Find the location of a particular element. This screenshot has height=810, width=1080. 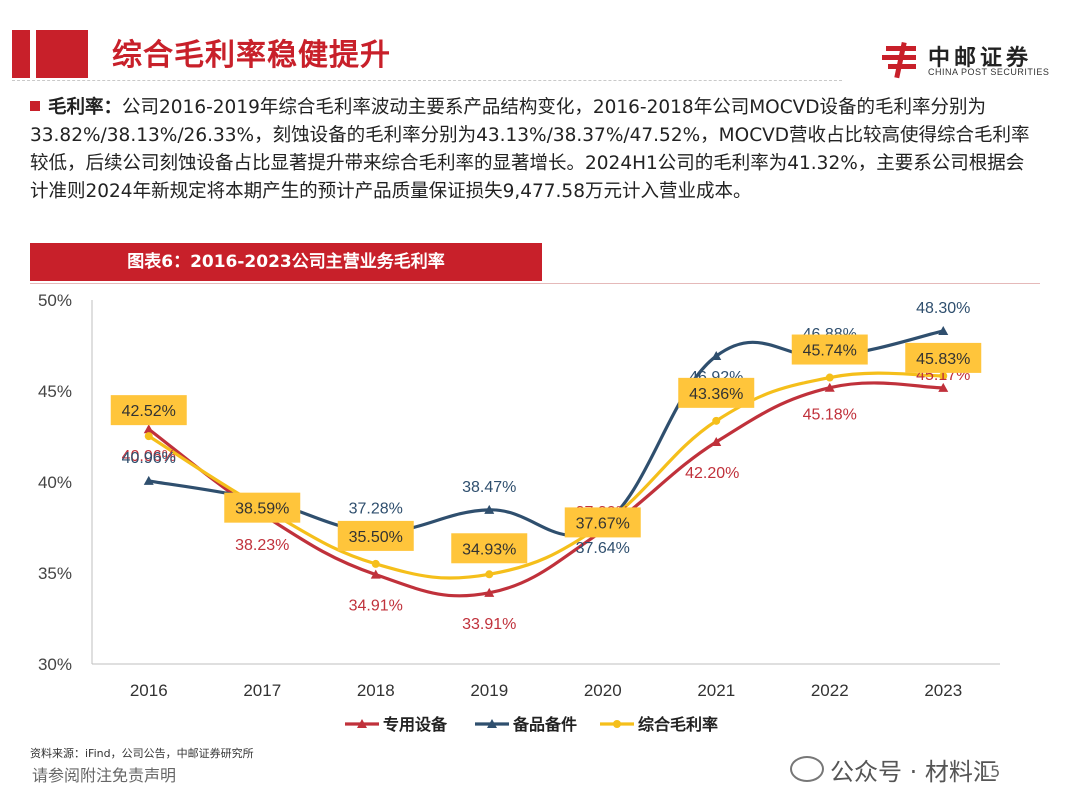

series-zonghe-data-label: 34.93% is located at coordinates (489, 549).